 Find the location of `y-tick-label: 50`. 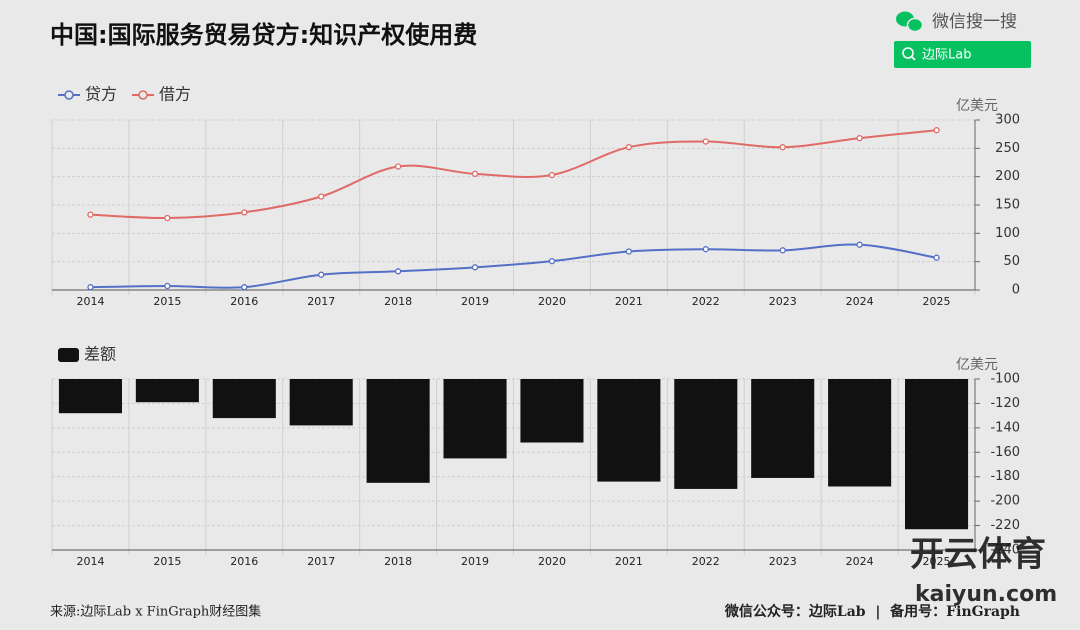

y-tick-label: 50 is located at coordinates (1011, 261).